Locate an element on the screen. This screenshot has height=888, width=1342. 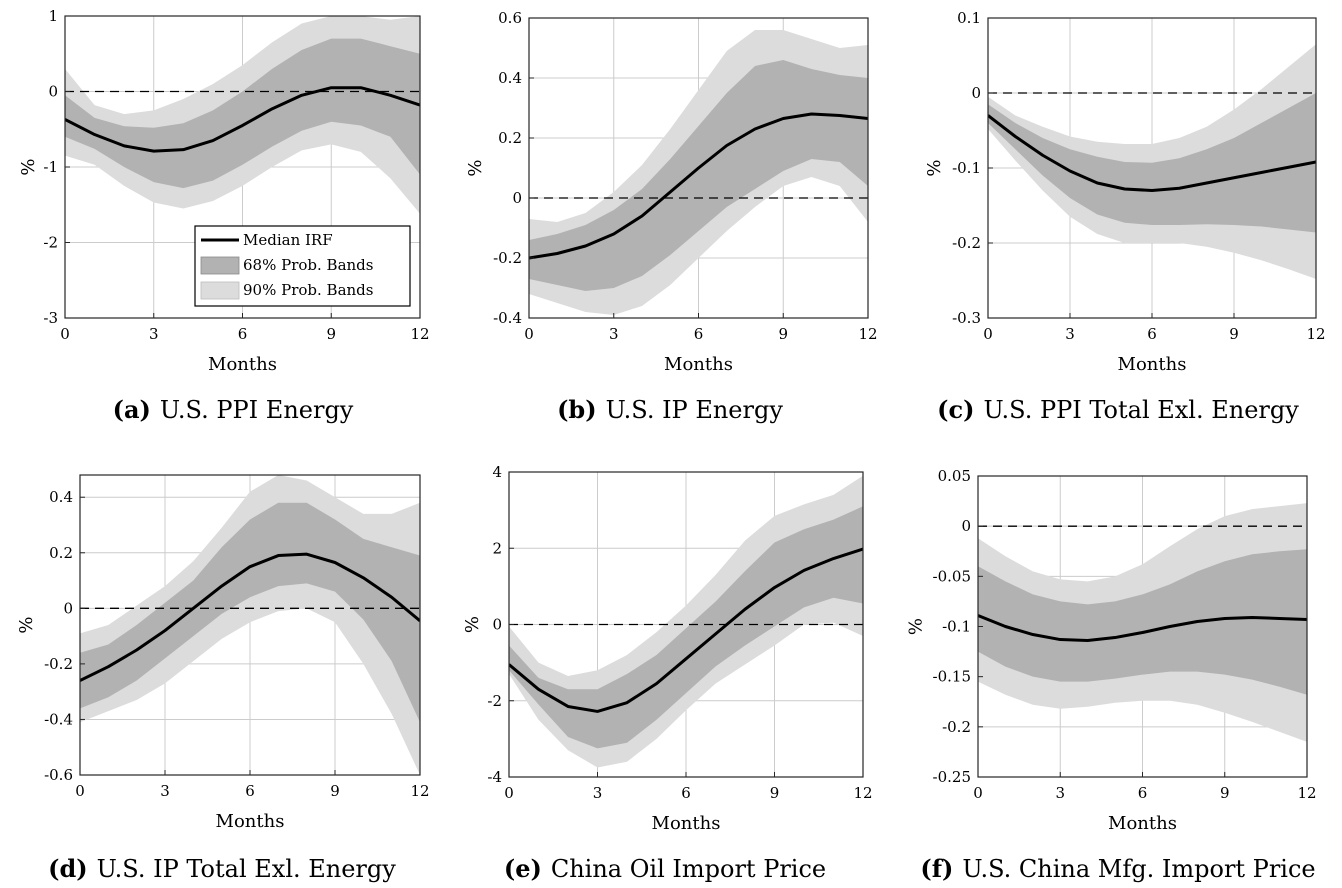
caption-text: U.S. China Mfg. Import Price is located at coordinates (1138, 869).